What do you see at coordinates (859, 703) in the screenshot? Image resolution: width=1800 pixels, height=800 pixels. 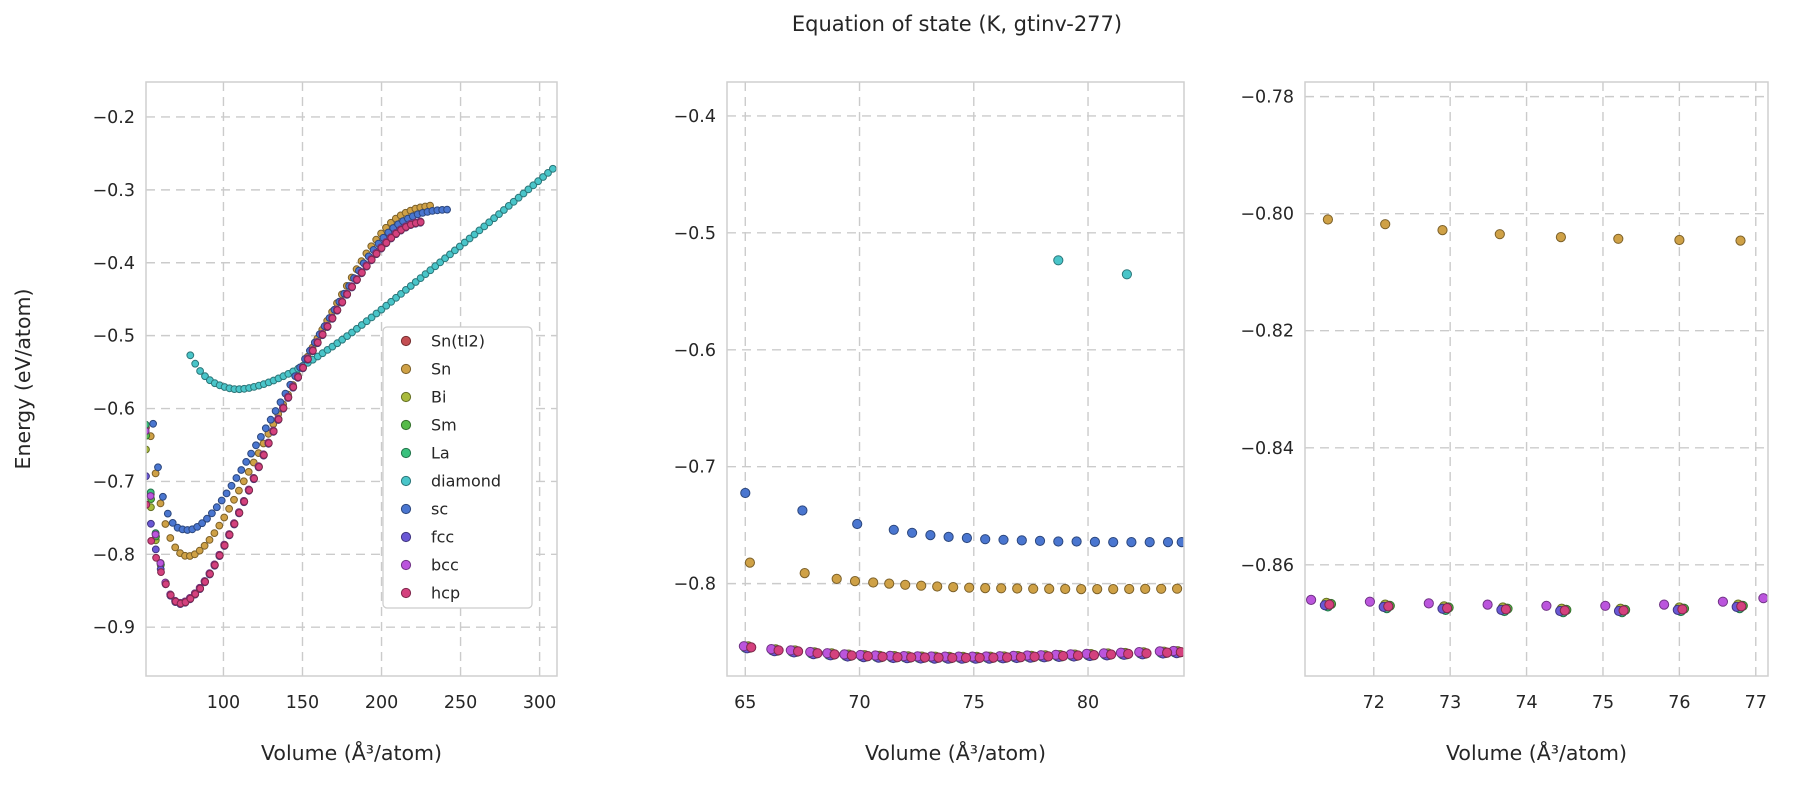 I see `x-tick-label: 70` at bounding box center [859, 703].